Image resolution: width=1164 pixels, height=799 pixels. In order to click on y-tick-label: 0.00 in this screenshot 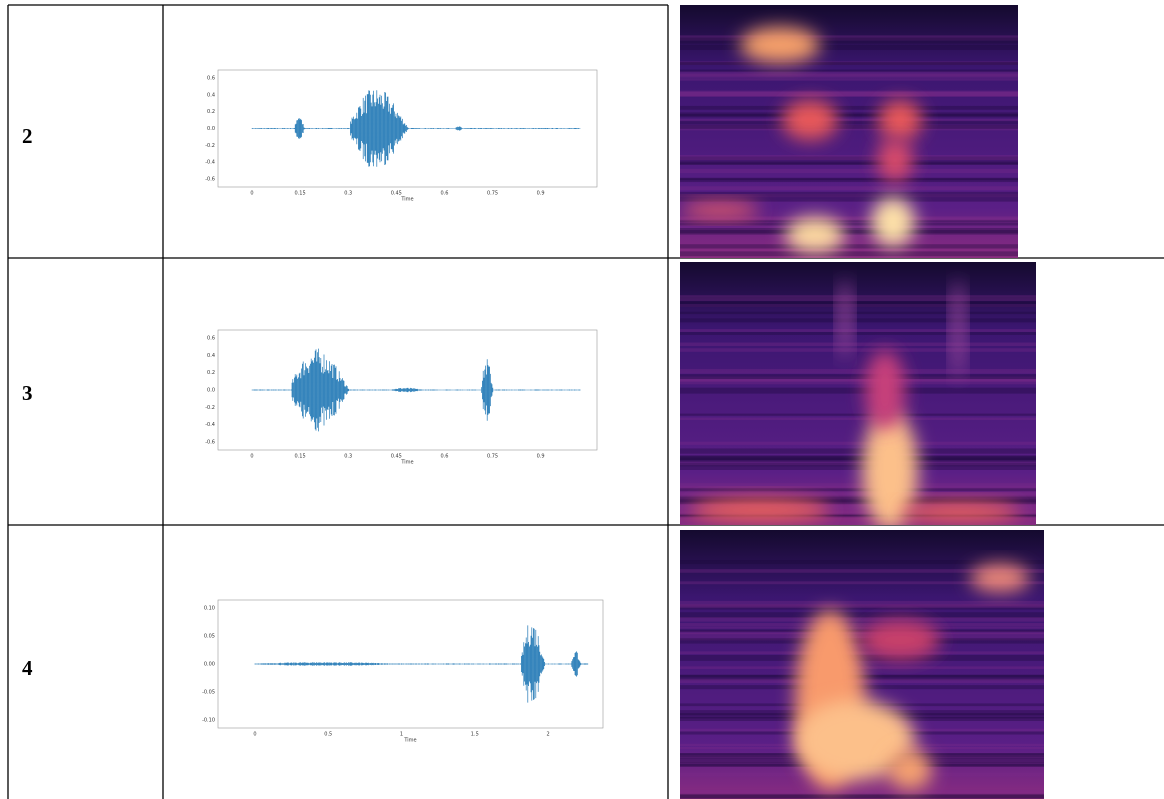, I will do `click(209, 665)`.